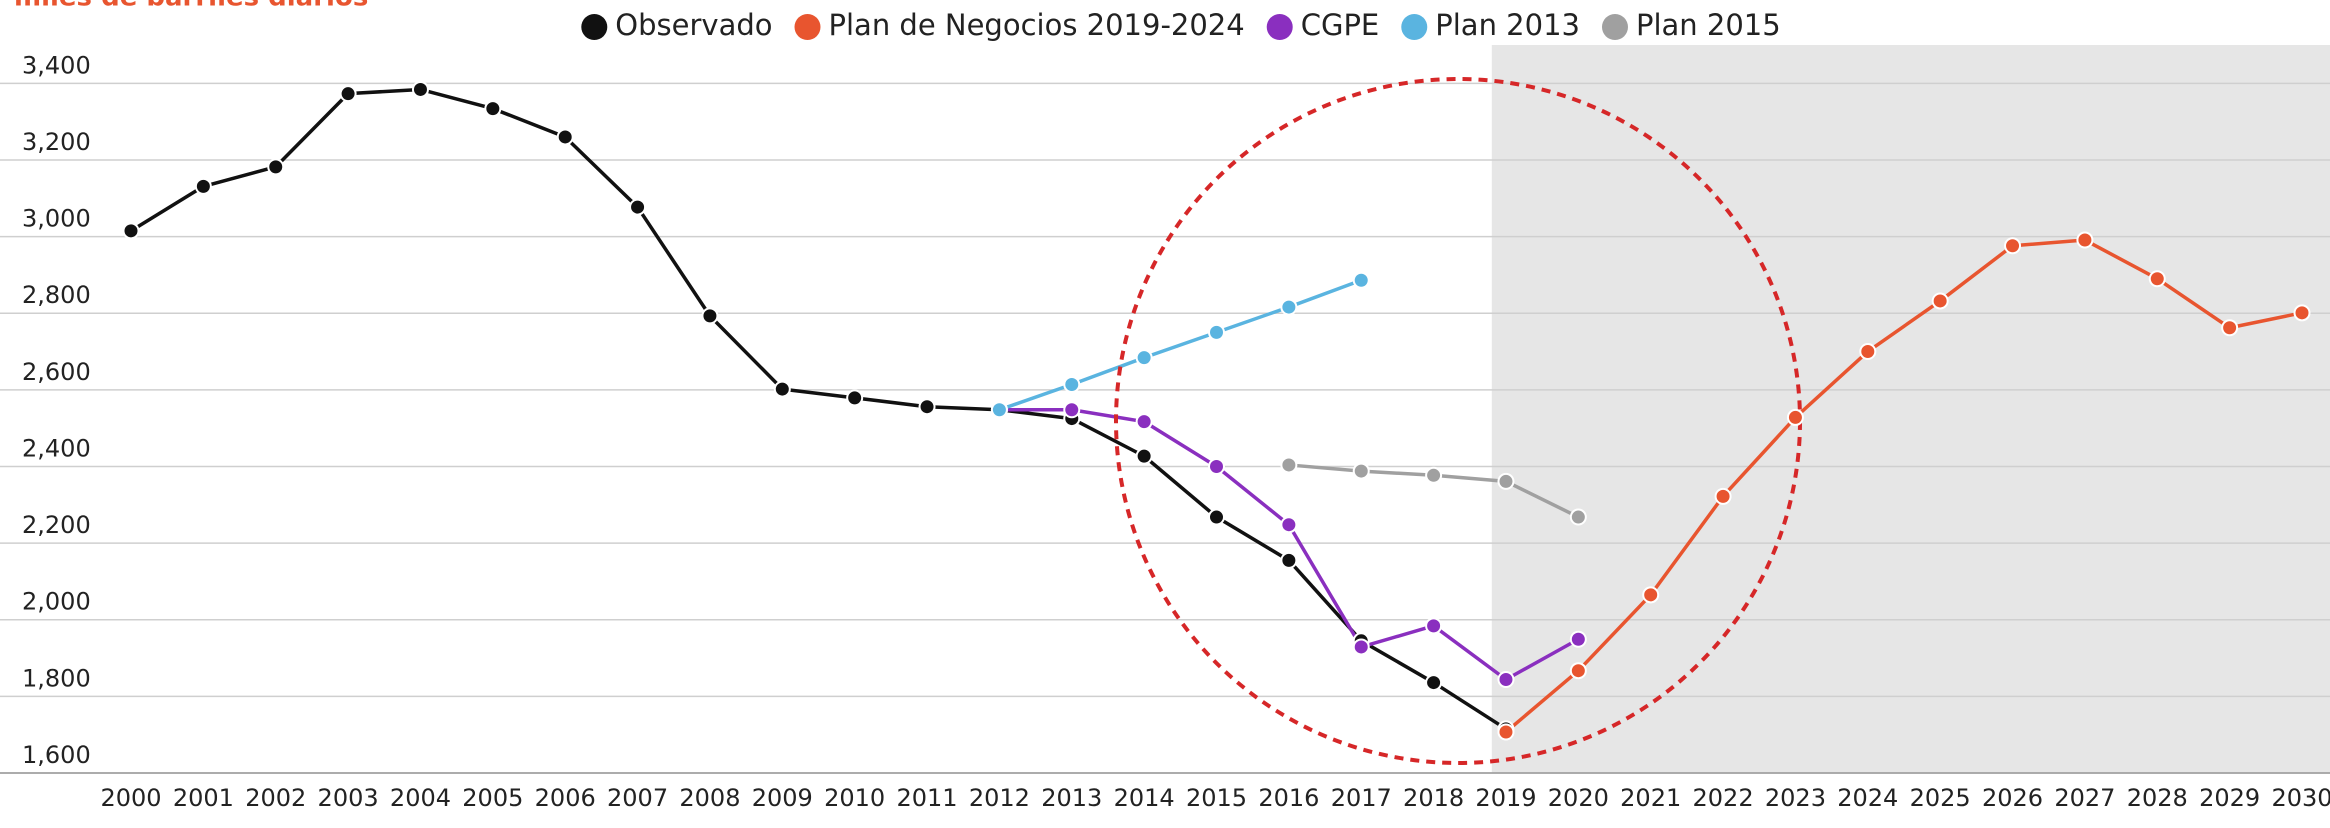 This screenshot has height=828, width=2330. I want to click on x-tick-label: 2030, so click(2300, 798).